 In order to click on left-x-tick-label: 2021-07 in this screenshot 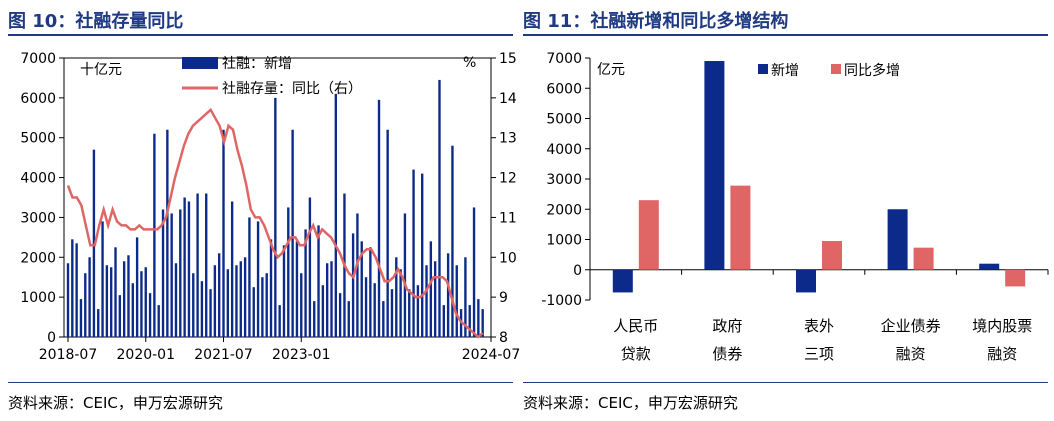, I will do `click(223, 355)`.